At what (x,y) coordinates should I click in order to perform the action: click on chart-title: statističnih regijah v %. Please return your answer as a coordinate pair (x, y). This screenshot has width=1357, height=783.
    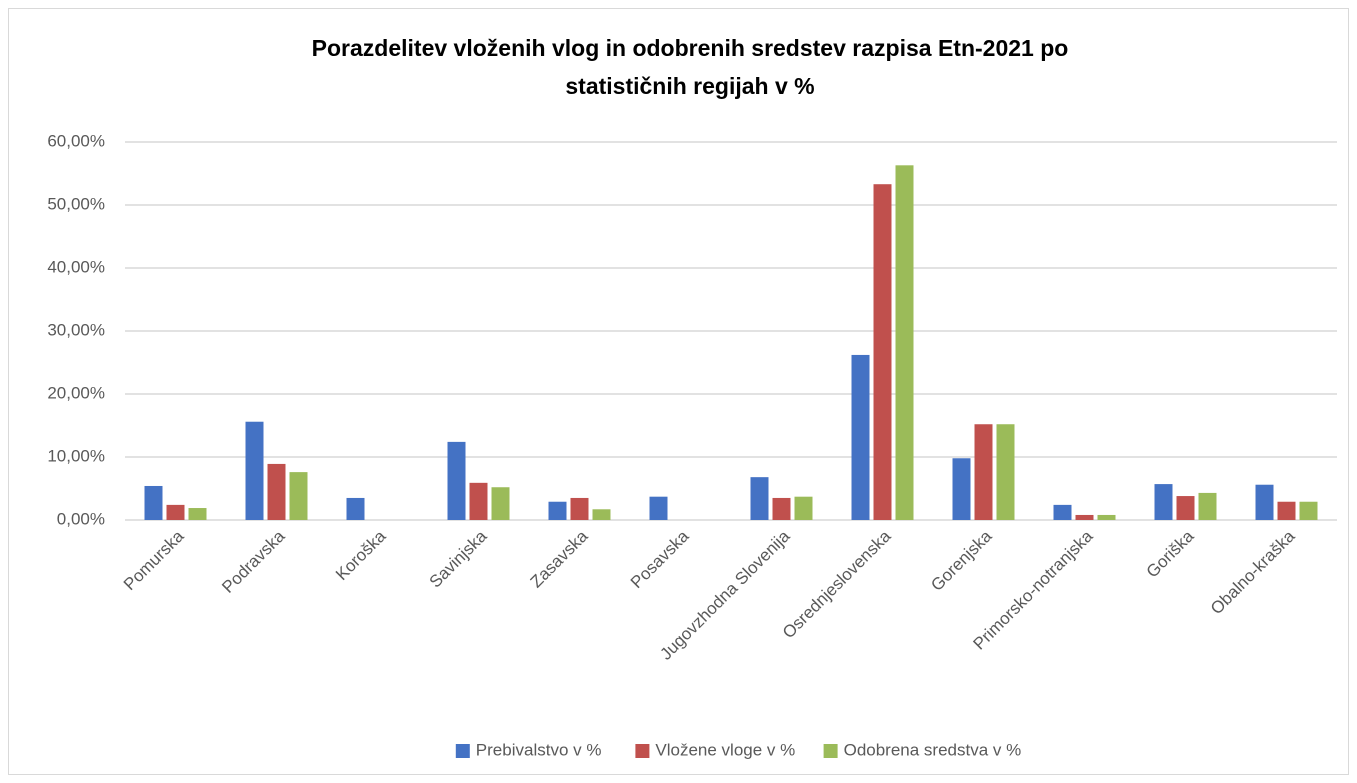
    Looking at the image, I should click on (689, 86).